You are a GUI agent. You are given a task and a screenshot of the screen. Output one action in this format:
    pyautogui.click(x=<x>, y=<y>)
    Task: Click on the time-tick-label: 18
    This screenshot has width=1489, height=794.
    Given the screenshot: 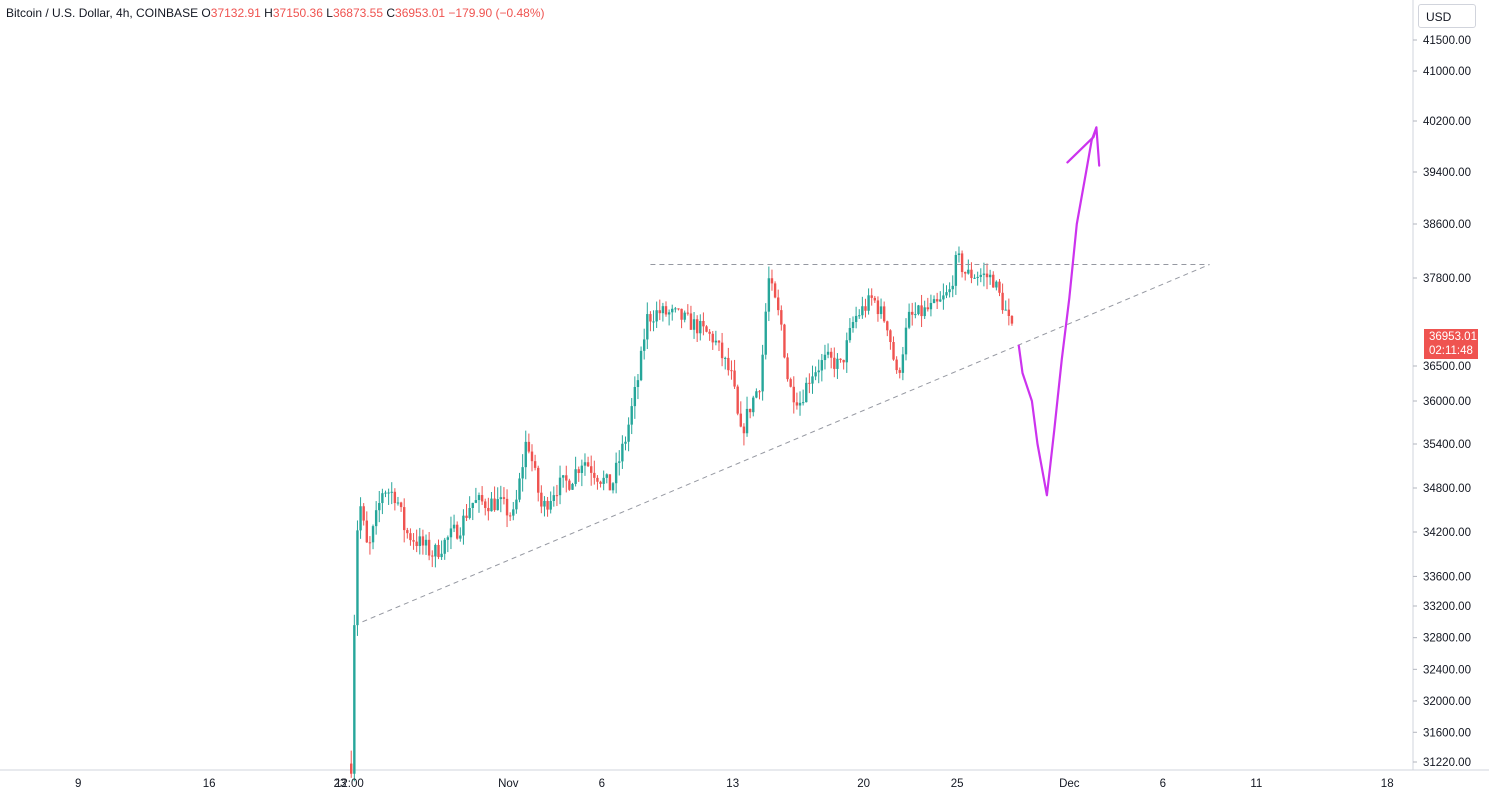 What is the action you would take?
    pyautogui.click(x=1387, y=784)
    